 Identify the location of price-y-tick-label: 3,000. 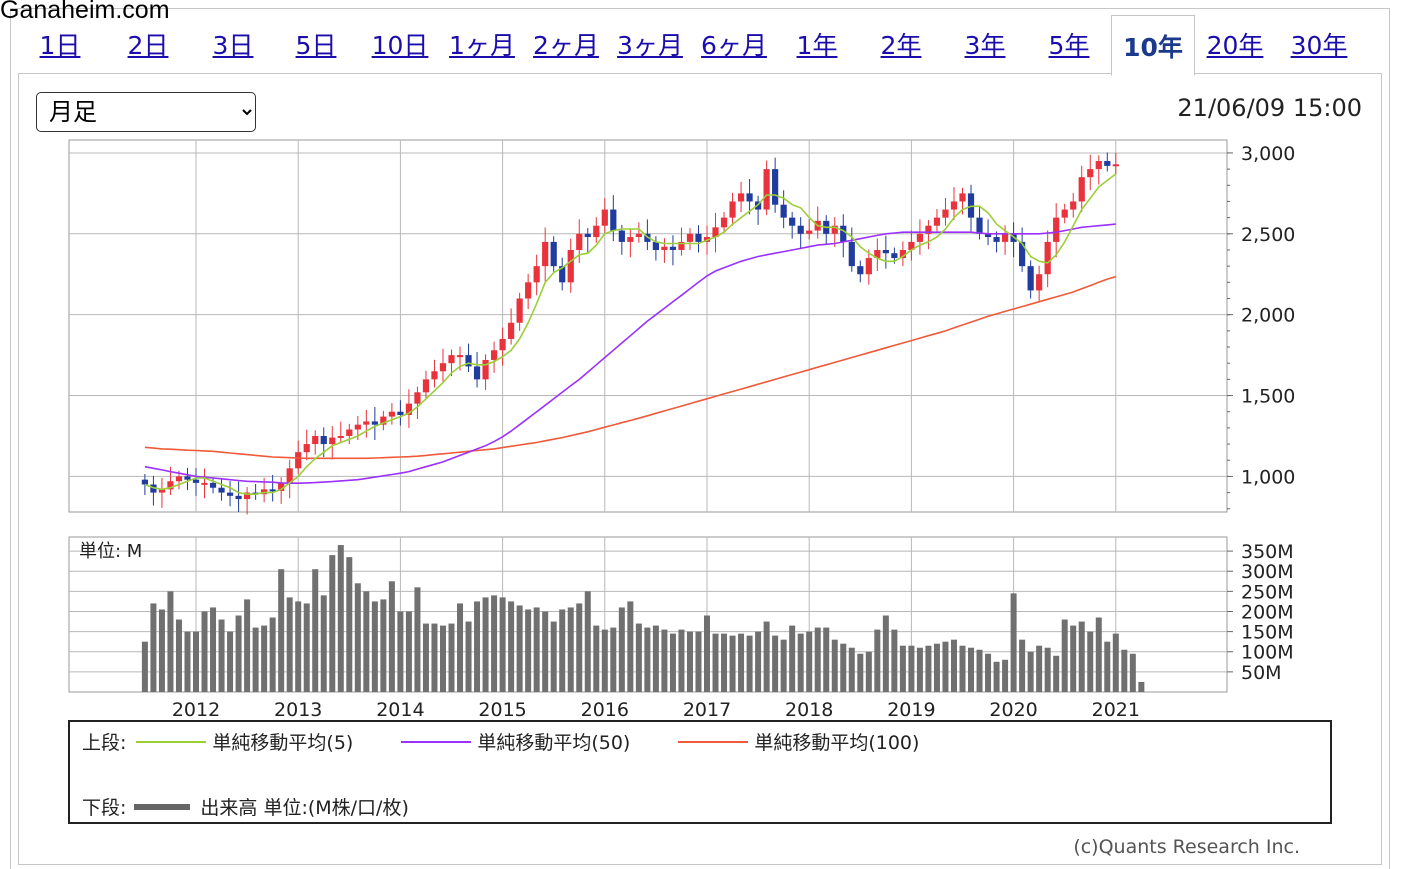
(1268, 154).